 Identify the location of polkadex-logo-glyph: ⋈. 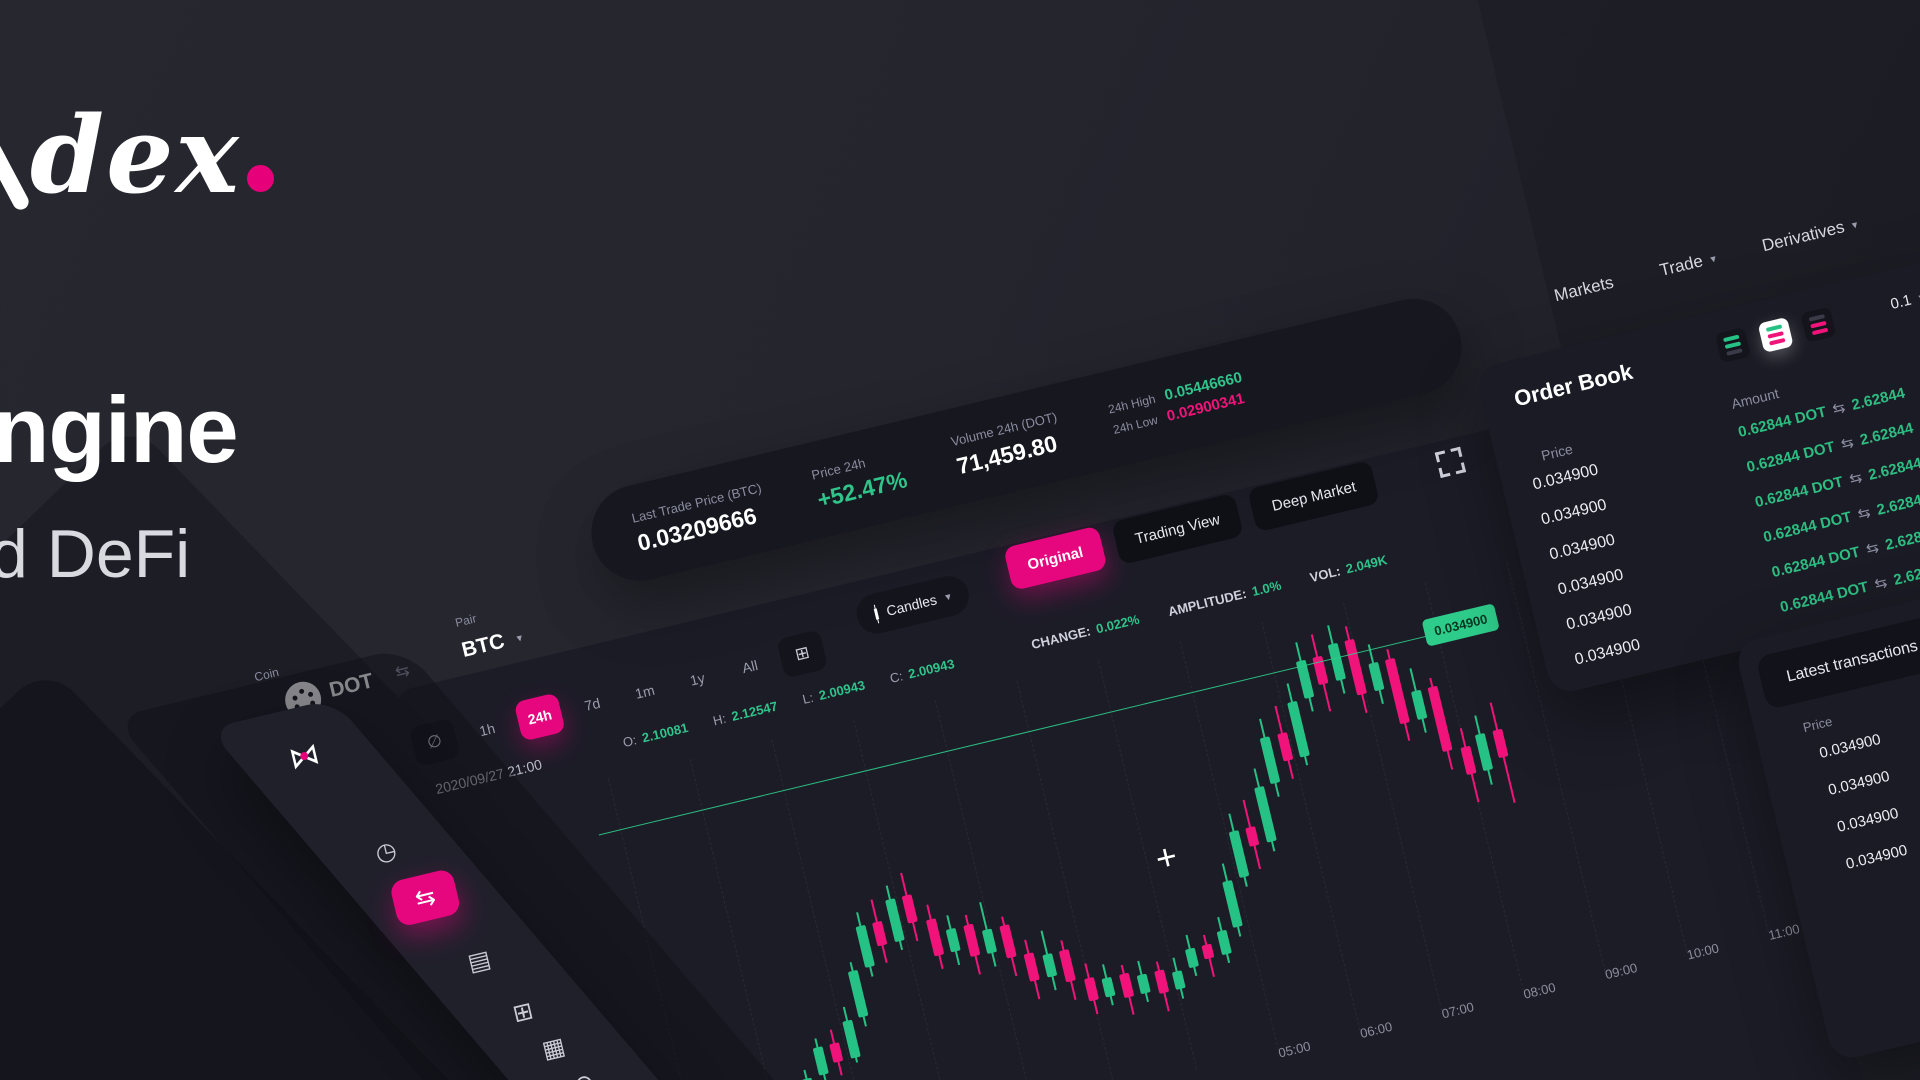
(304, 756).